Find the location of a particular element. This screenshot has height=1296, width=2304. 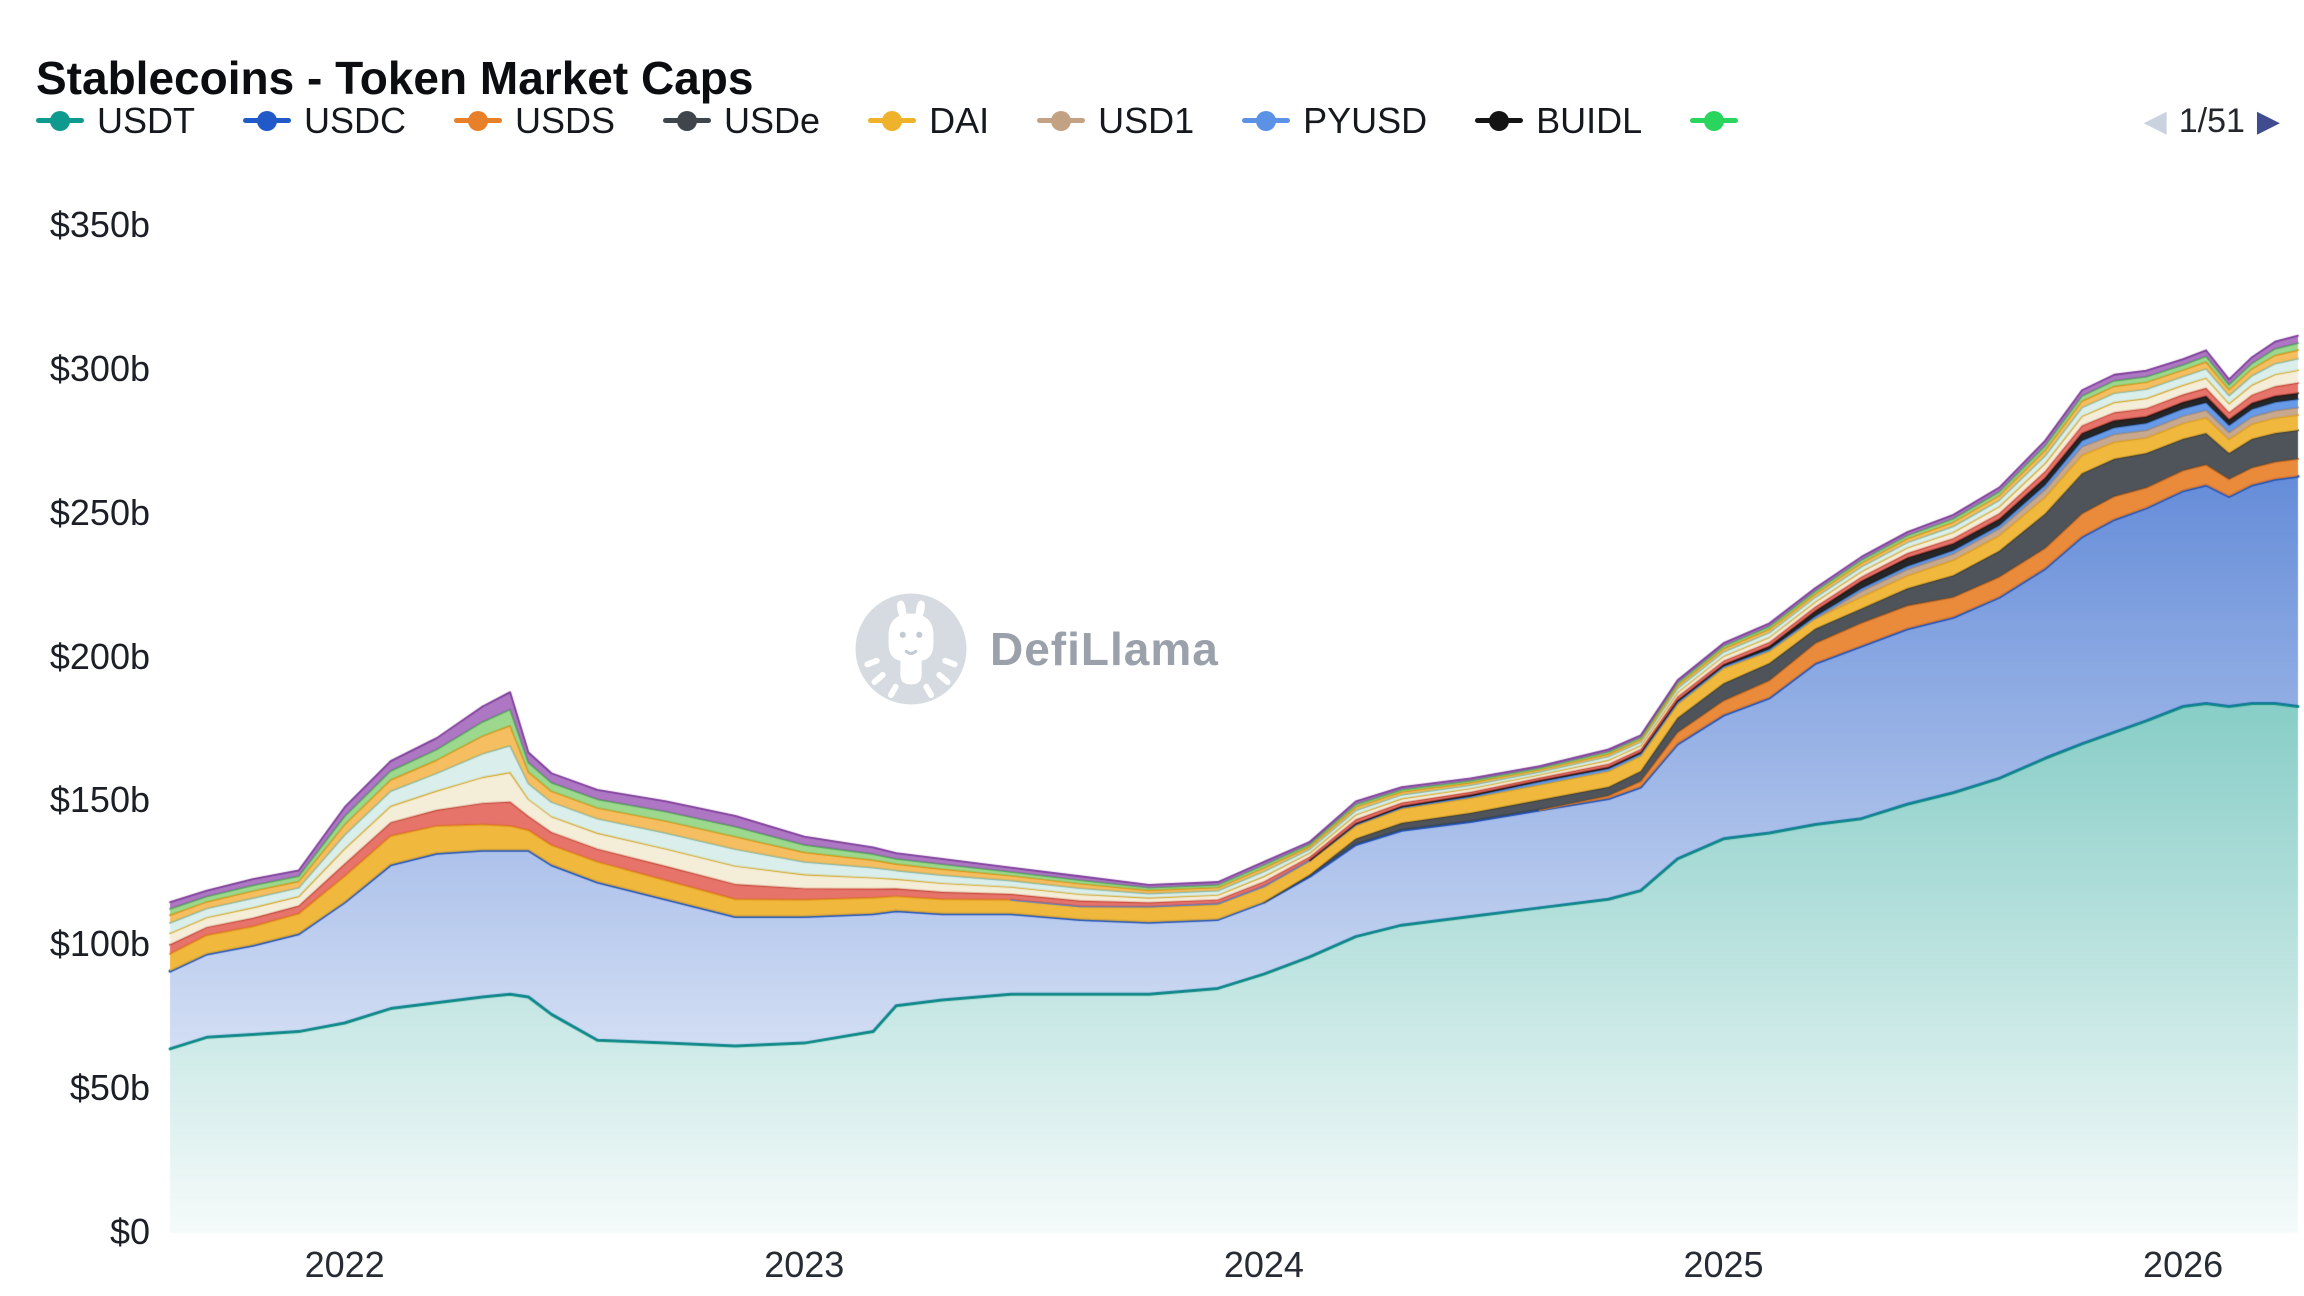

legend-label: USDT is located at coordinates (146, 120).